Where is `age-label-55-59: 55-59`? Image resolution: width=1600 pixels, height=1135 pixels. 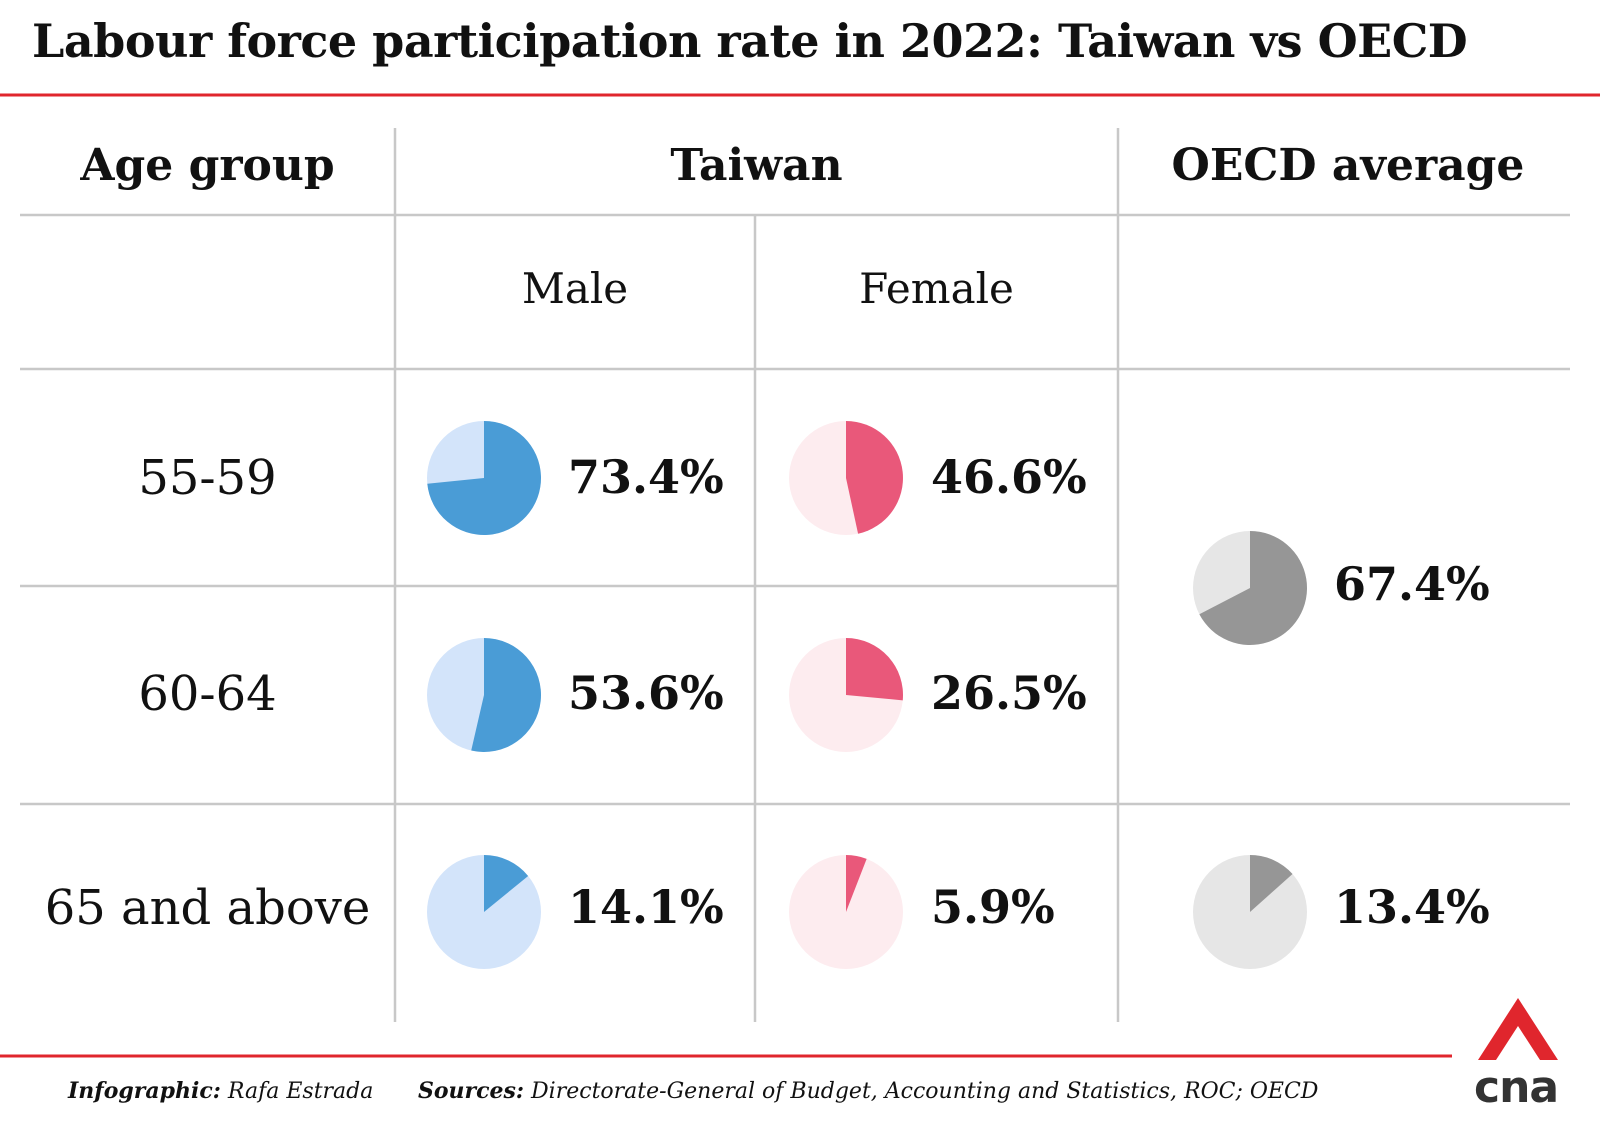 age-label-55-59: 55-59 is located at coordinates (207, 478).